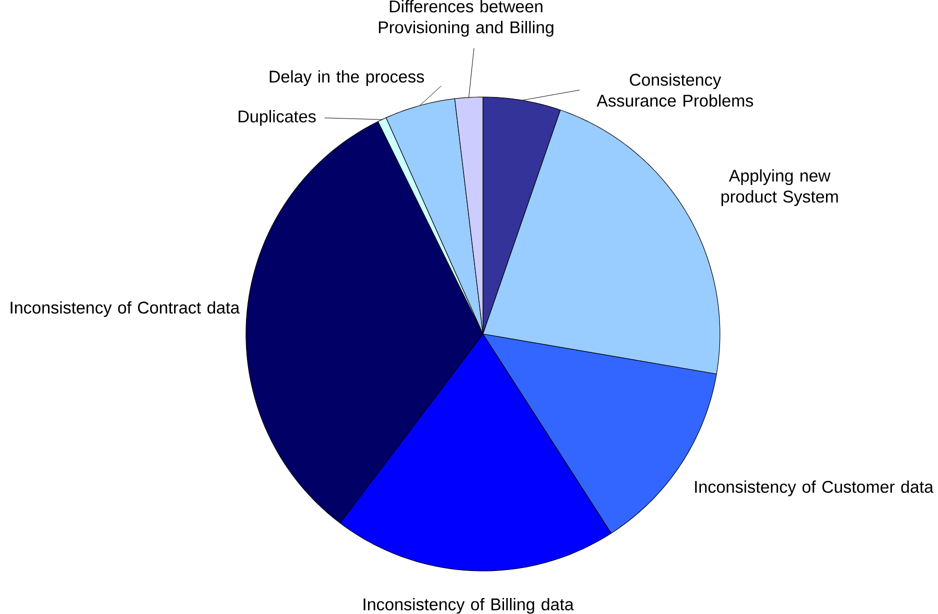 This screenshot has width=938, height=614. Describe the element at coordinates (675, 90) in the screenshot. I see `slice-label: Consistency Assurance Problems` at that location.